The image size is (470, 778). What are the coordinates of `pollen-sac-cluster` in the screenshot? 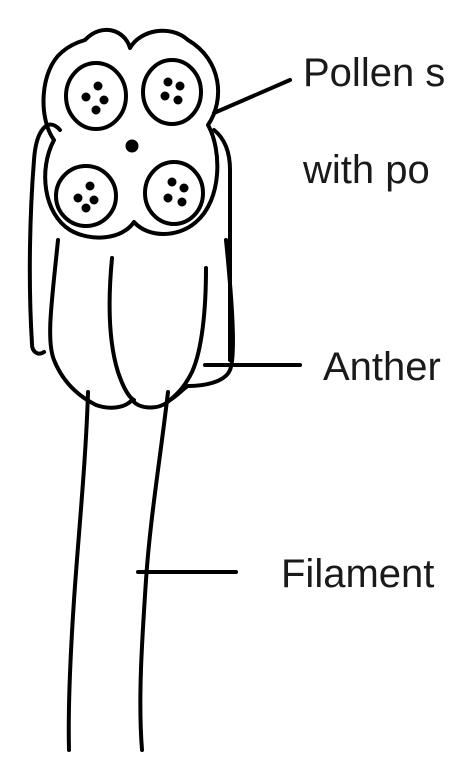 It's located at (131, 134).